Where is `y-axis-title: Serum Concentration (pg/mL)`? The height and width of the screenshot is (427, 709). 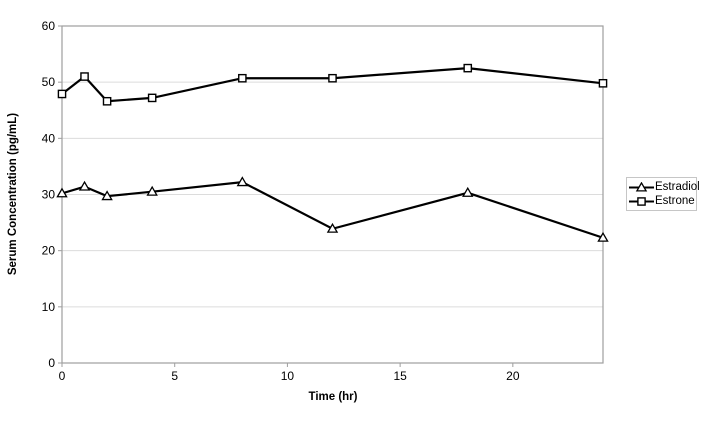
y-axis-title: Serum Concentration (pg/mL) is located at coordinates (13, 194).